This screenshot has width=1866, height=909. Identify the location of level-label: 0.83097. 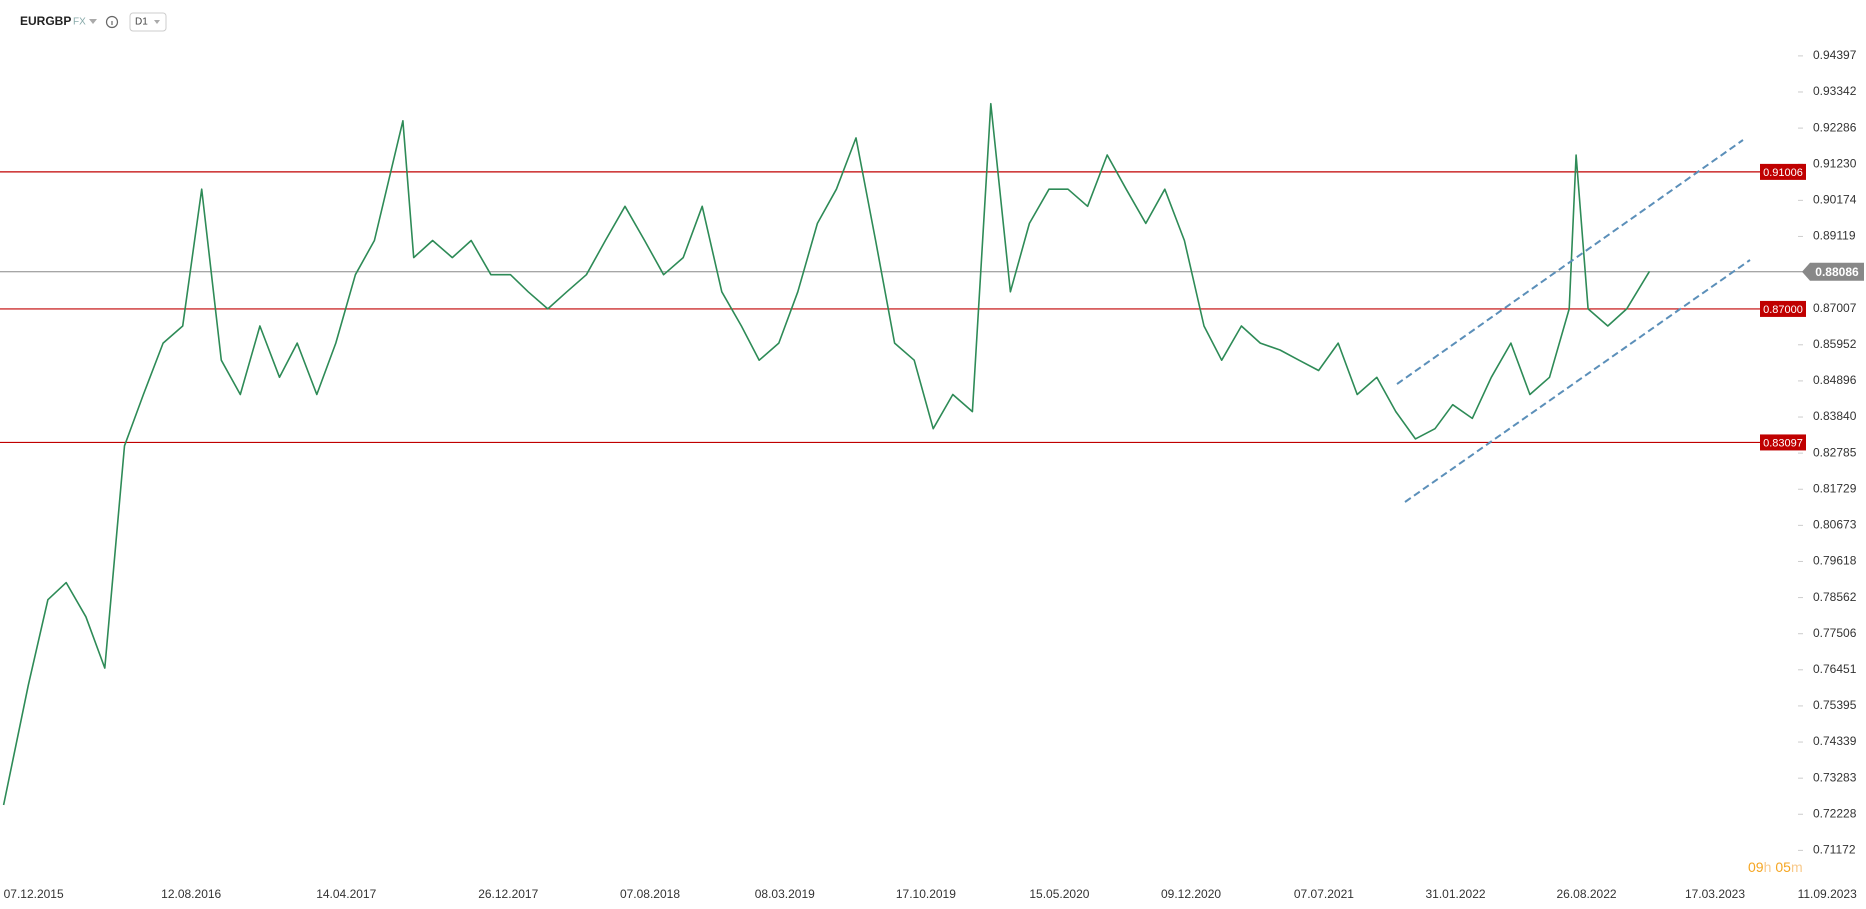
(1783, 443).